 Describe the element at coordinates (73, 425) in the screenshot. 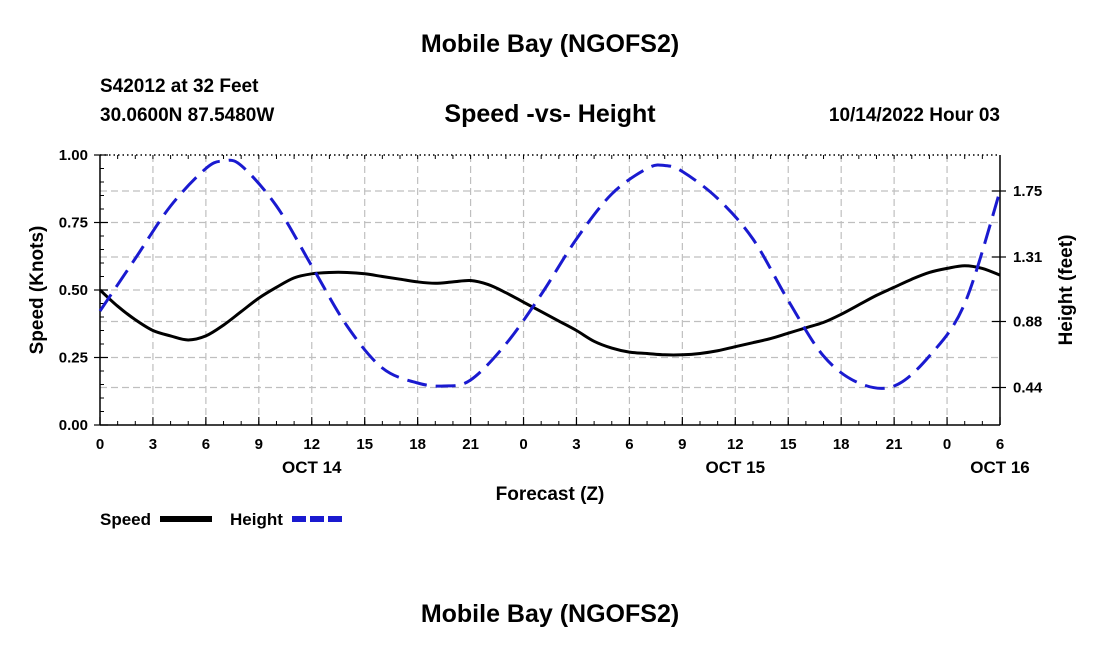

I see `y-tick-label: 0.00` at that location.